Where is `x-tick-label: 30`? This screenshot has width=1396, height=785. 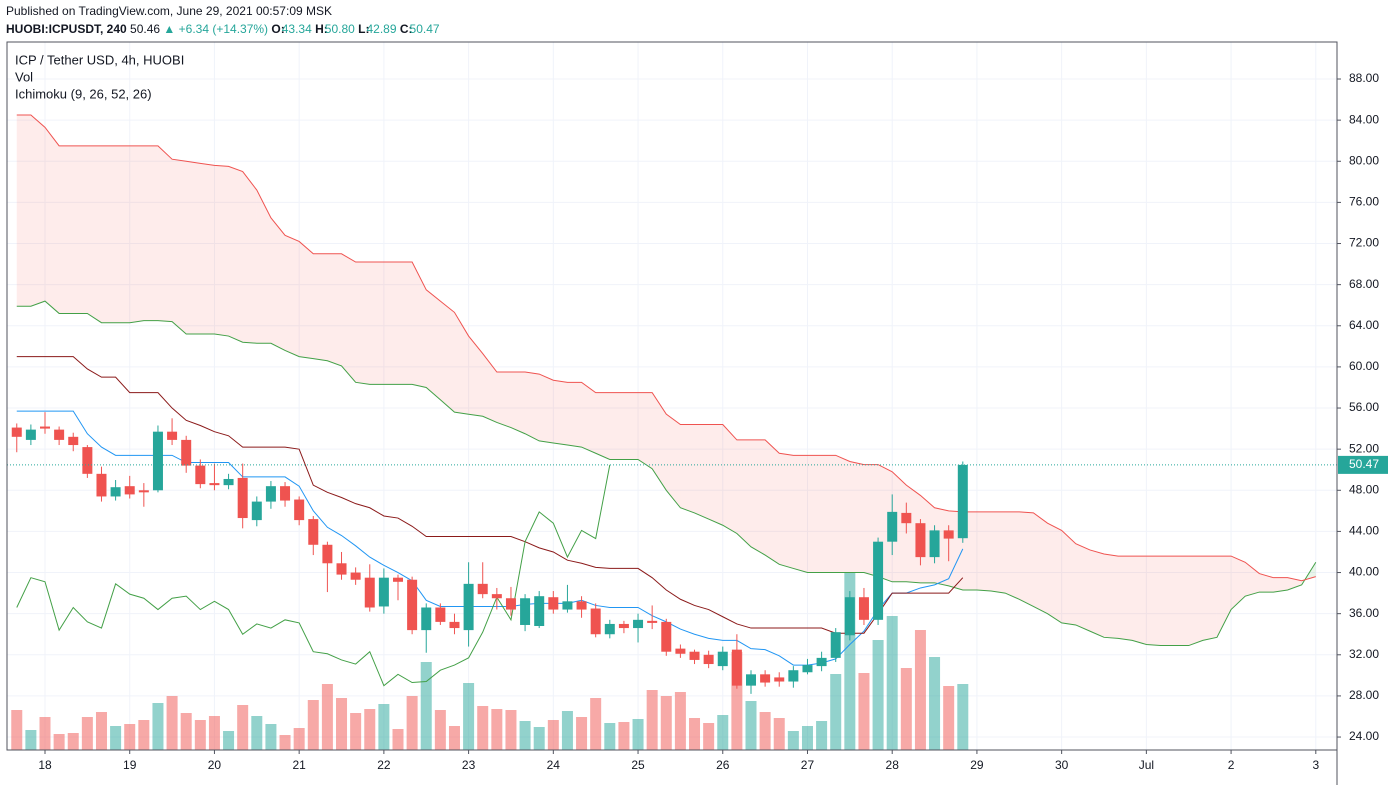
x-tick-label: 30 is located at coordinates (1062, 765).